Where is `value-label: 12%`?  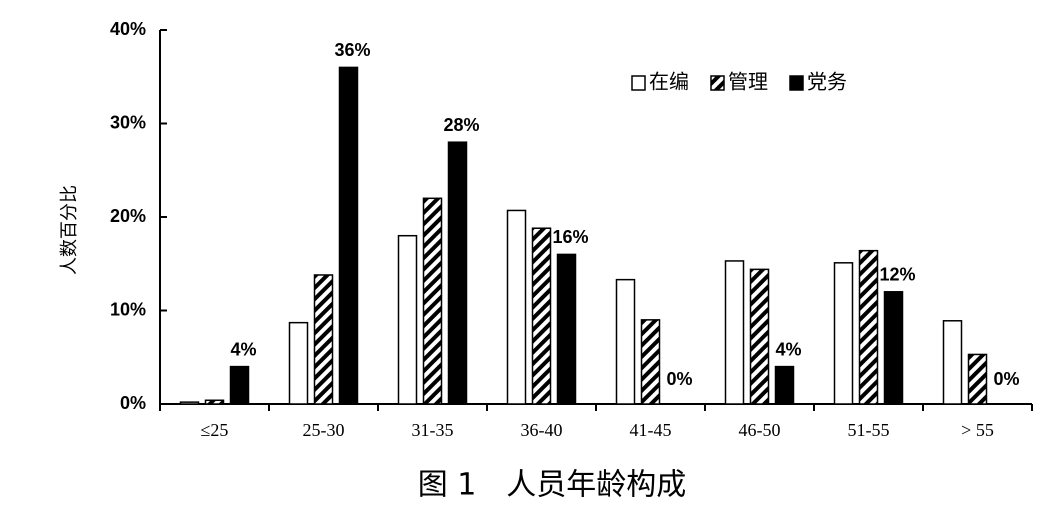
value-label: 12% is located at coordinates (897, 275).